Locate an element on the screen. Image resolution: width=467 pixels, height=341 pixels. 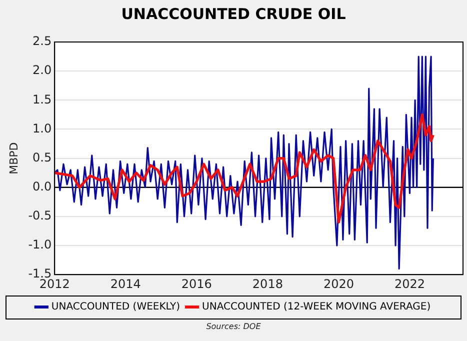
y-tick-label: 1.0 is located at coordinates (42, 128).